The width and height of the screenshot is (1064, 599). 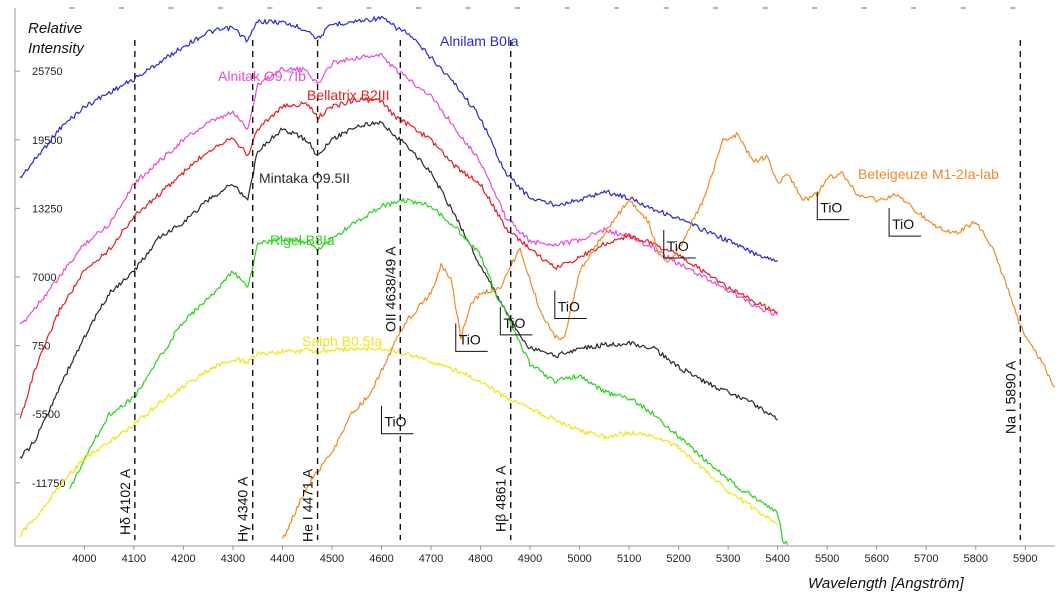 I want to click on x-tick-label: 5300, so click(x=728, y=559).